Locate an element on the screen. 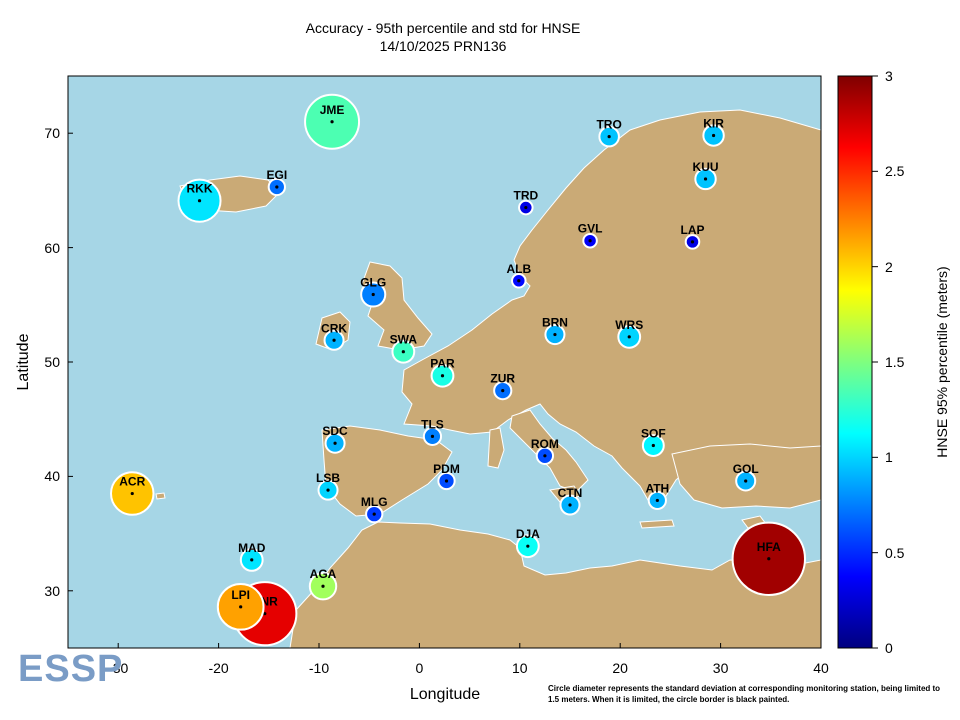 Image resolution: width=960 pixels, height=720 pixels. station-label: GVL is located at coordinates (590, 229).